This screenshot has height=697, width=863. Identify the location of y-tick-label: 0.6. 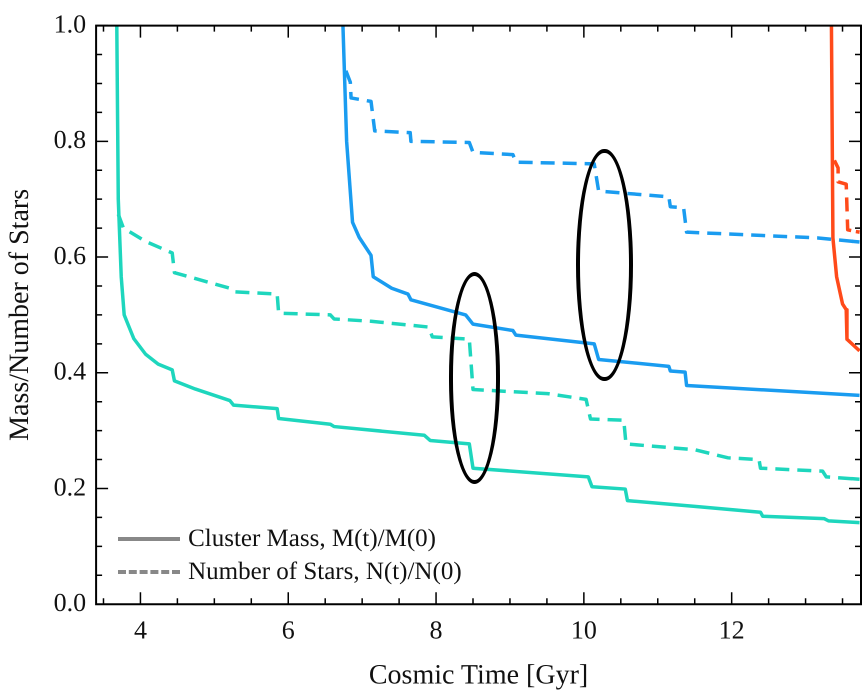
(70, 255).